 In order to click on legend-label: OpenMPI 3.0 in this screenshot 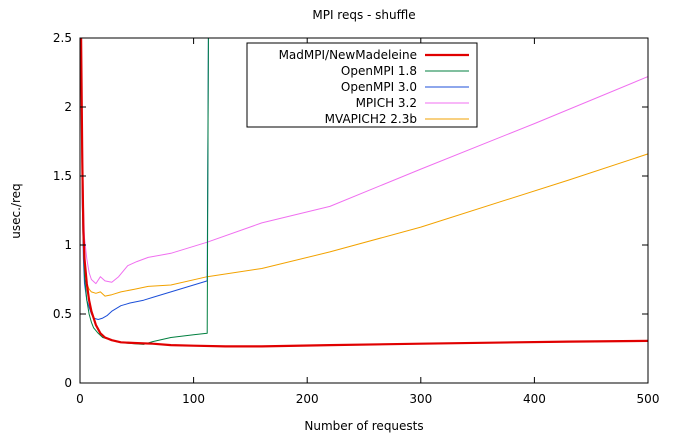, I will do `click(379, 87)`.